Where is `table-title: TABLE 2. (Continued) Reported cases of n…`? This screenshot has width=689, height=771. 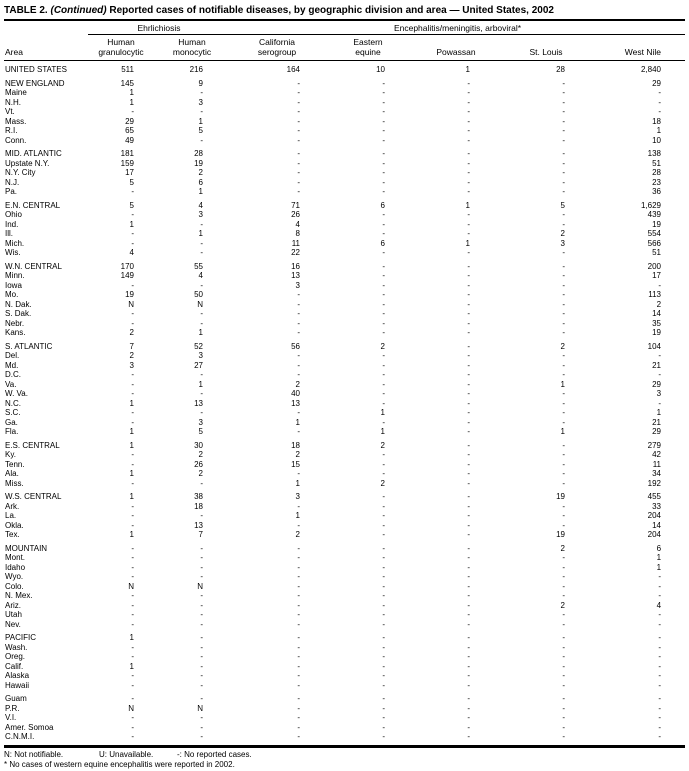 table-title: TABLE 2. (Continued) Reported cases of n… is located at coordinates (344, 12).